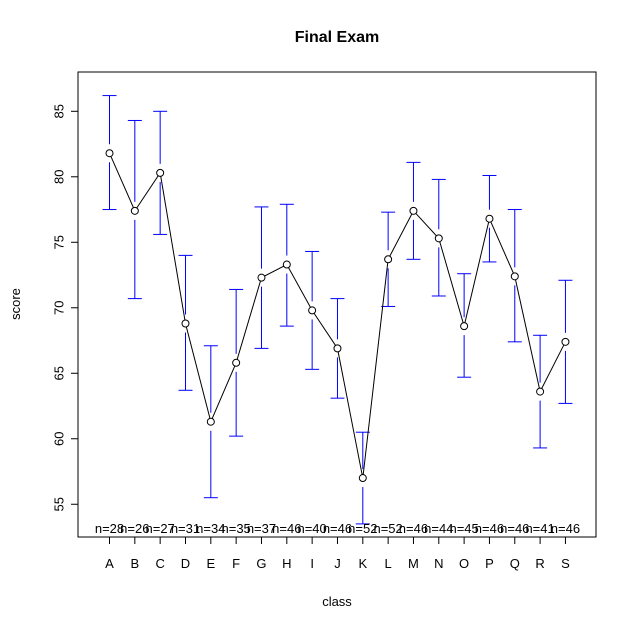  What do you see at coordinates (134, 563) in the screenshot?
I see `x-tick-label: B` at bounding box center [134, 563].